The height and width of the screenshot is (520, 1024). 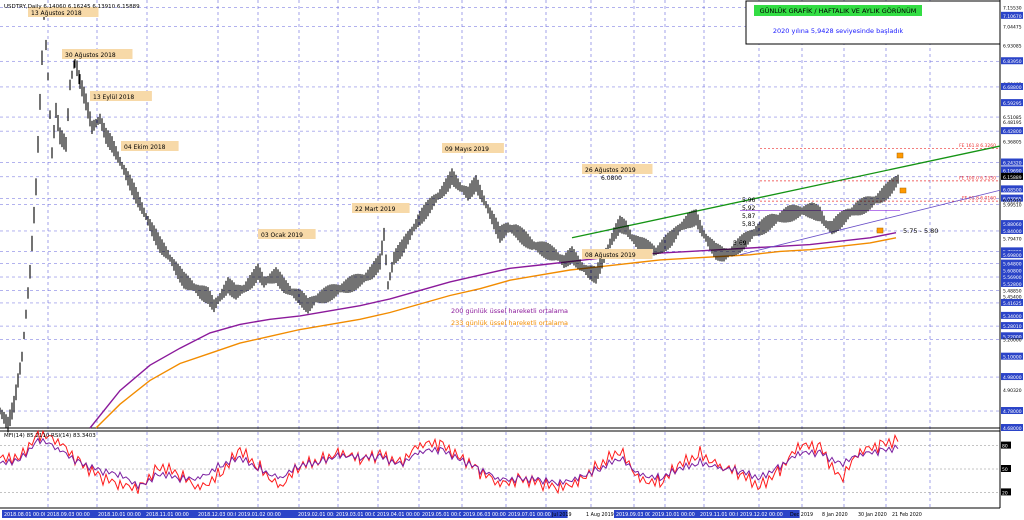 I want to click on mfi-line, so click(x=449, y=464).